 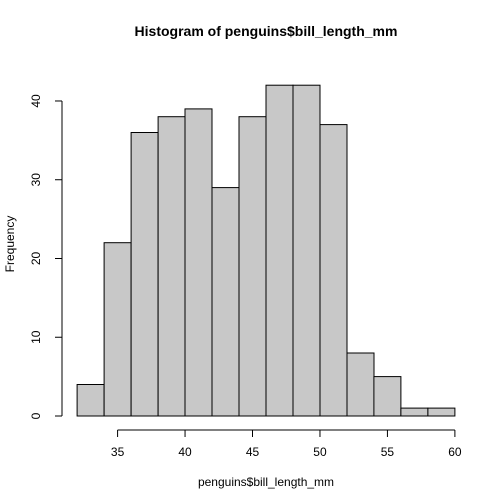 What do you see at coordinates (388, 452) in the screenshot?
I see `x-tick-label: 55` at bounding box center [388, 452].